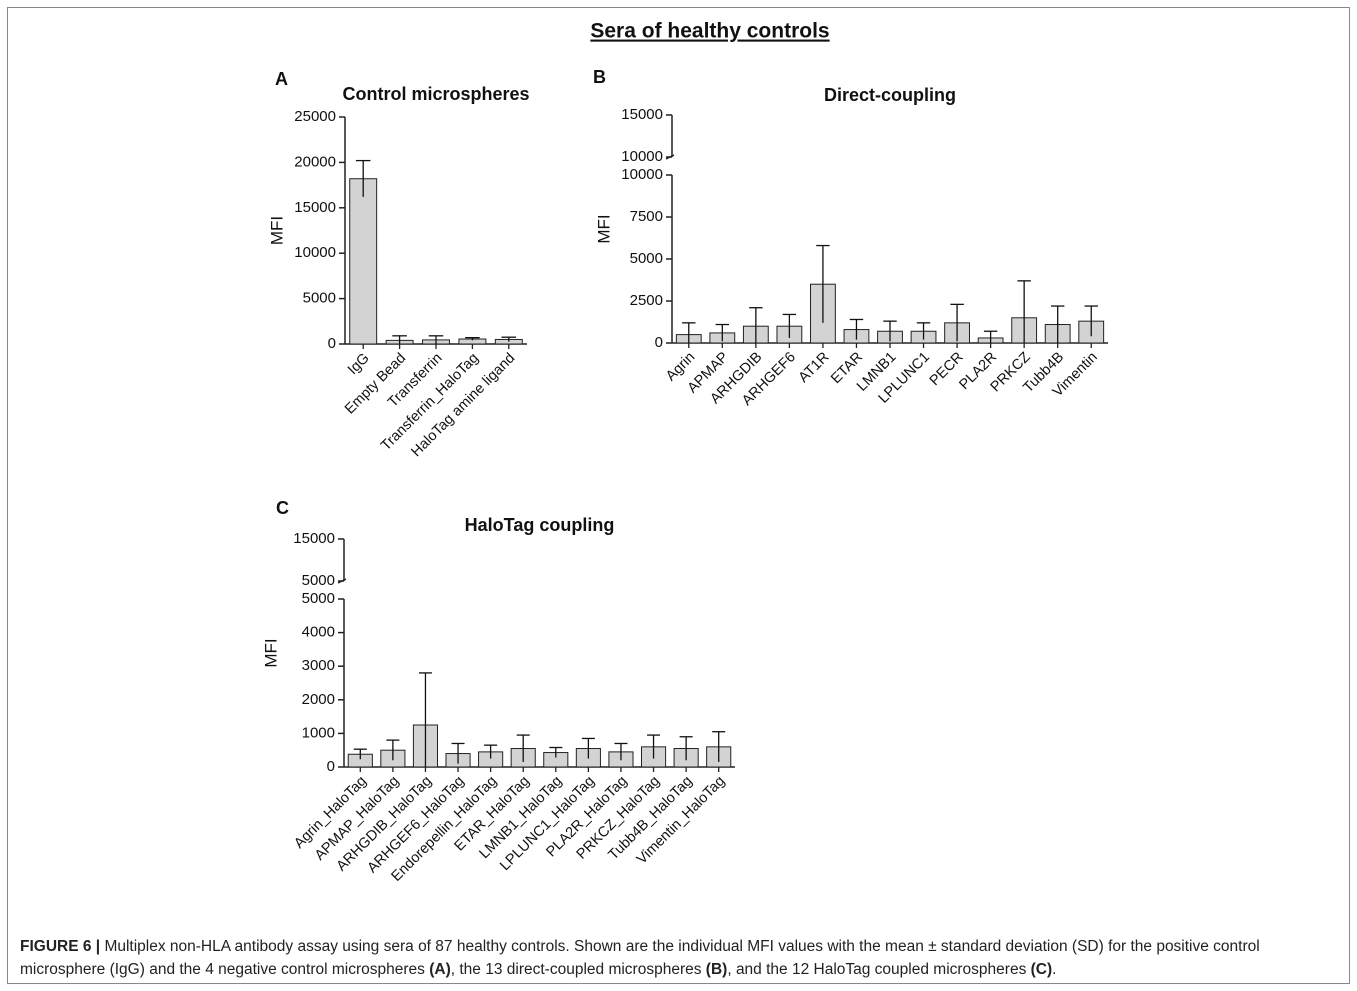  Describe the element at coordinates (318, 699) in the screenshot. I see `y-tick-label: 2000` at that location.